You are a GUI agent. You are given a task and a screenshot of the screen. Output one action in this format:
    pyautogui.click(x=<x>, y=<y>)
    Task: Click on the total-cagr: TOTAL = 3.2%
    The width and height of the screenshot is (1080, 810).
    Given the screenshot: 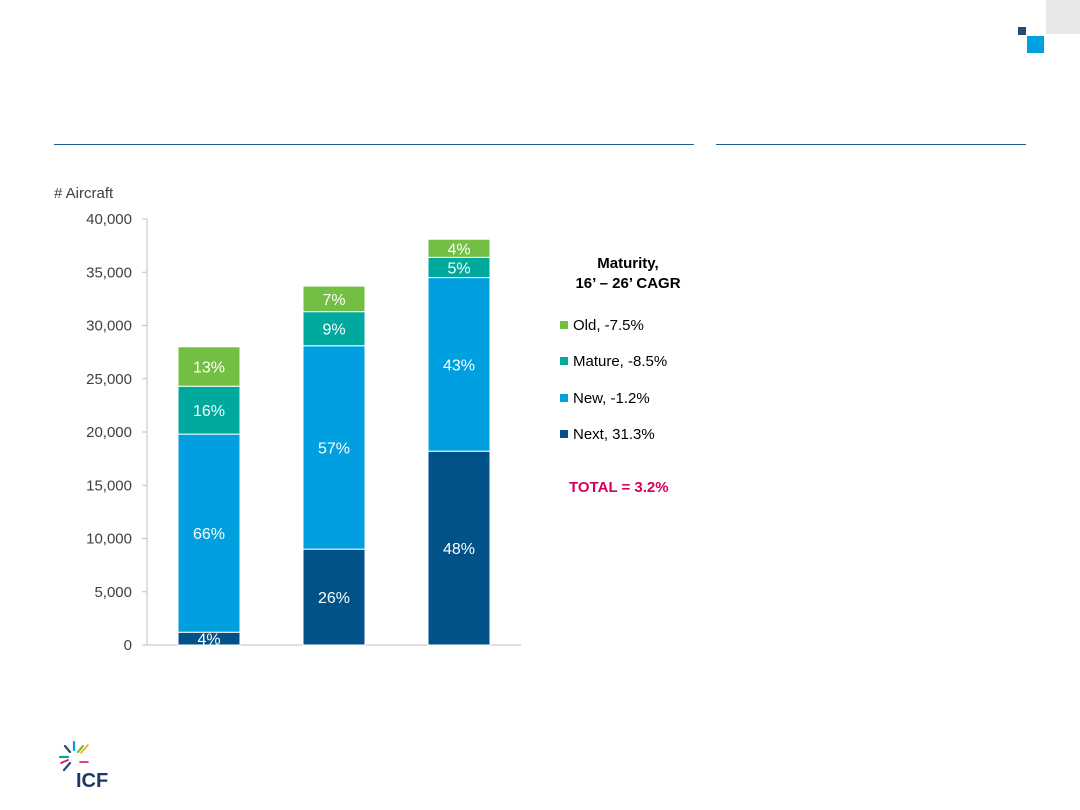 What is the action you would take?
    pyautogui.click(x=619, y=487)
    